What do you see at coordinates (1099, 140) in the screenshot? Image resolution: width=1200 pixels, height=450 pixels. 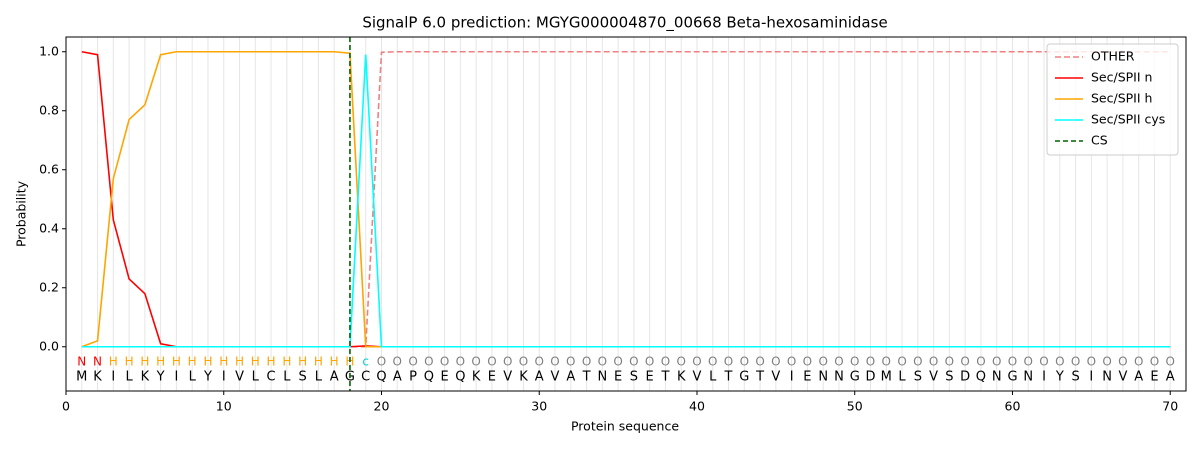 I see `legend-label: CS` at bounding box center [1099, 140].